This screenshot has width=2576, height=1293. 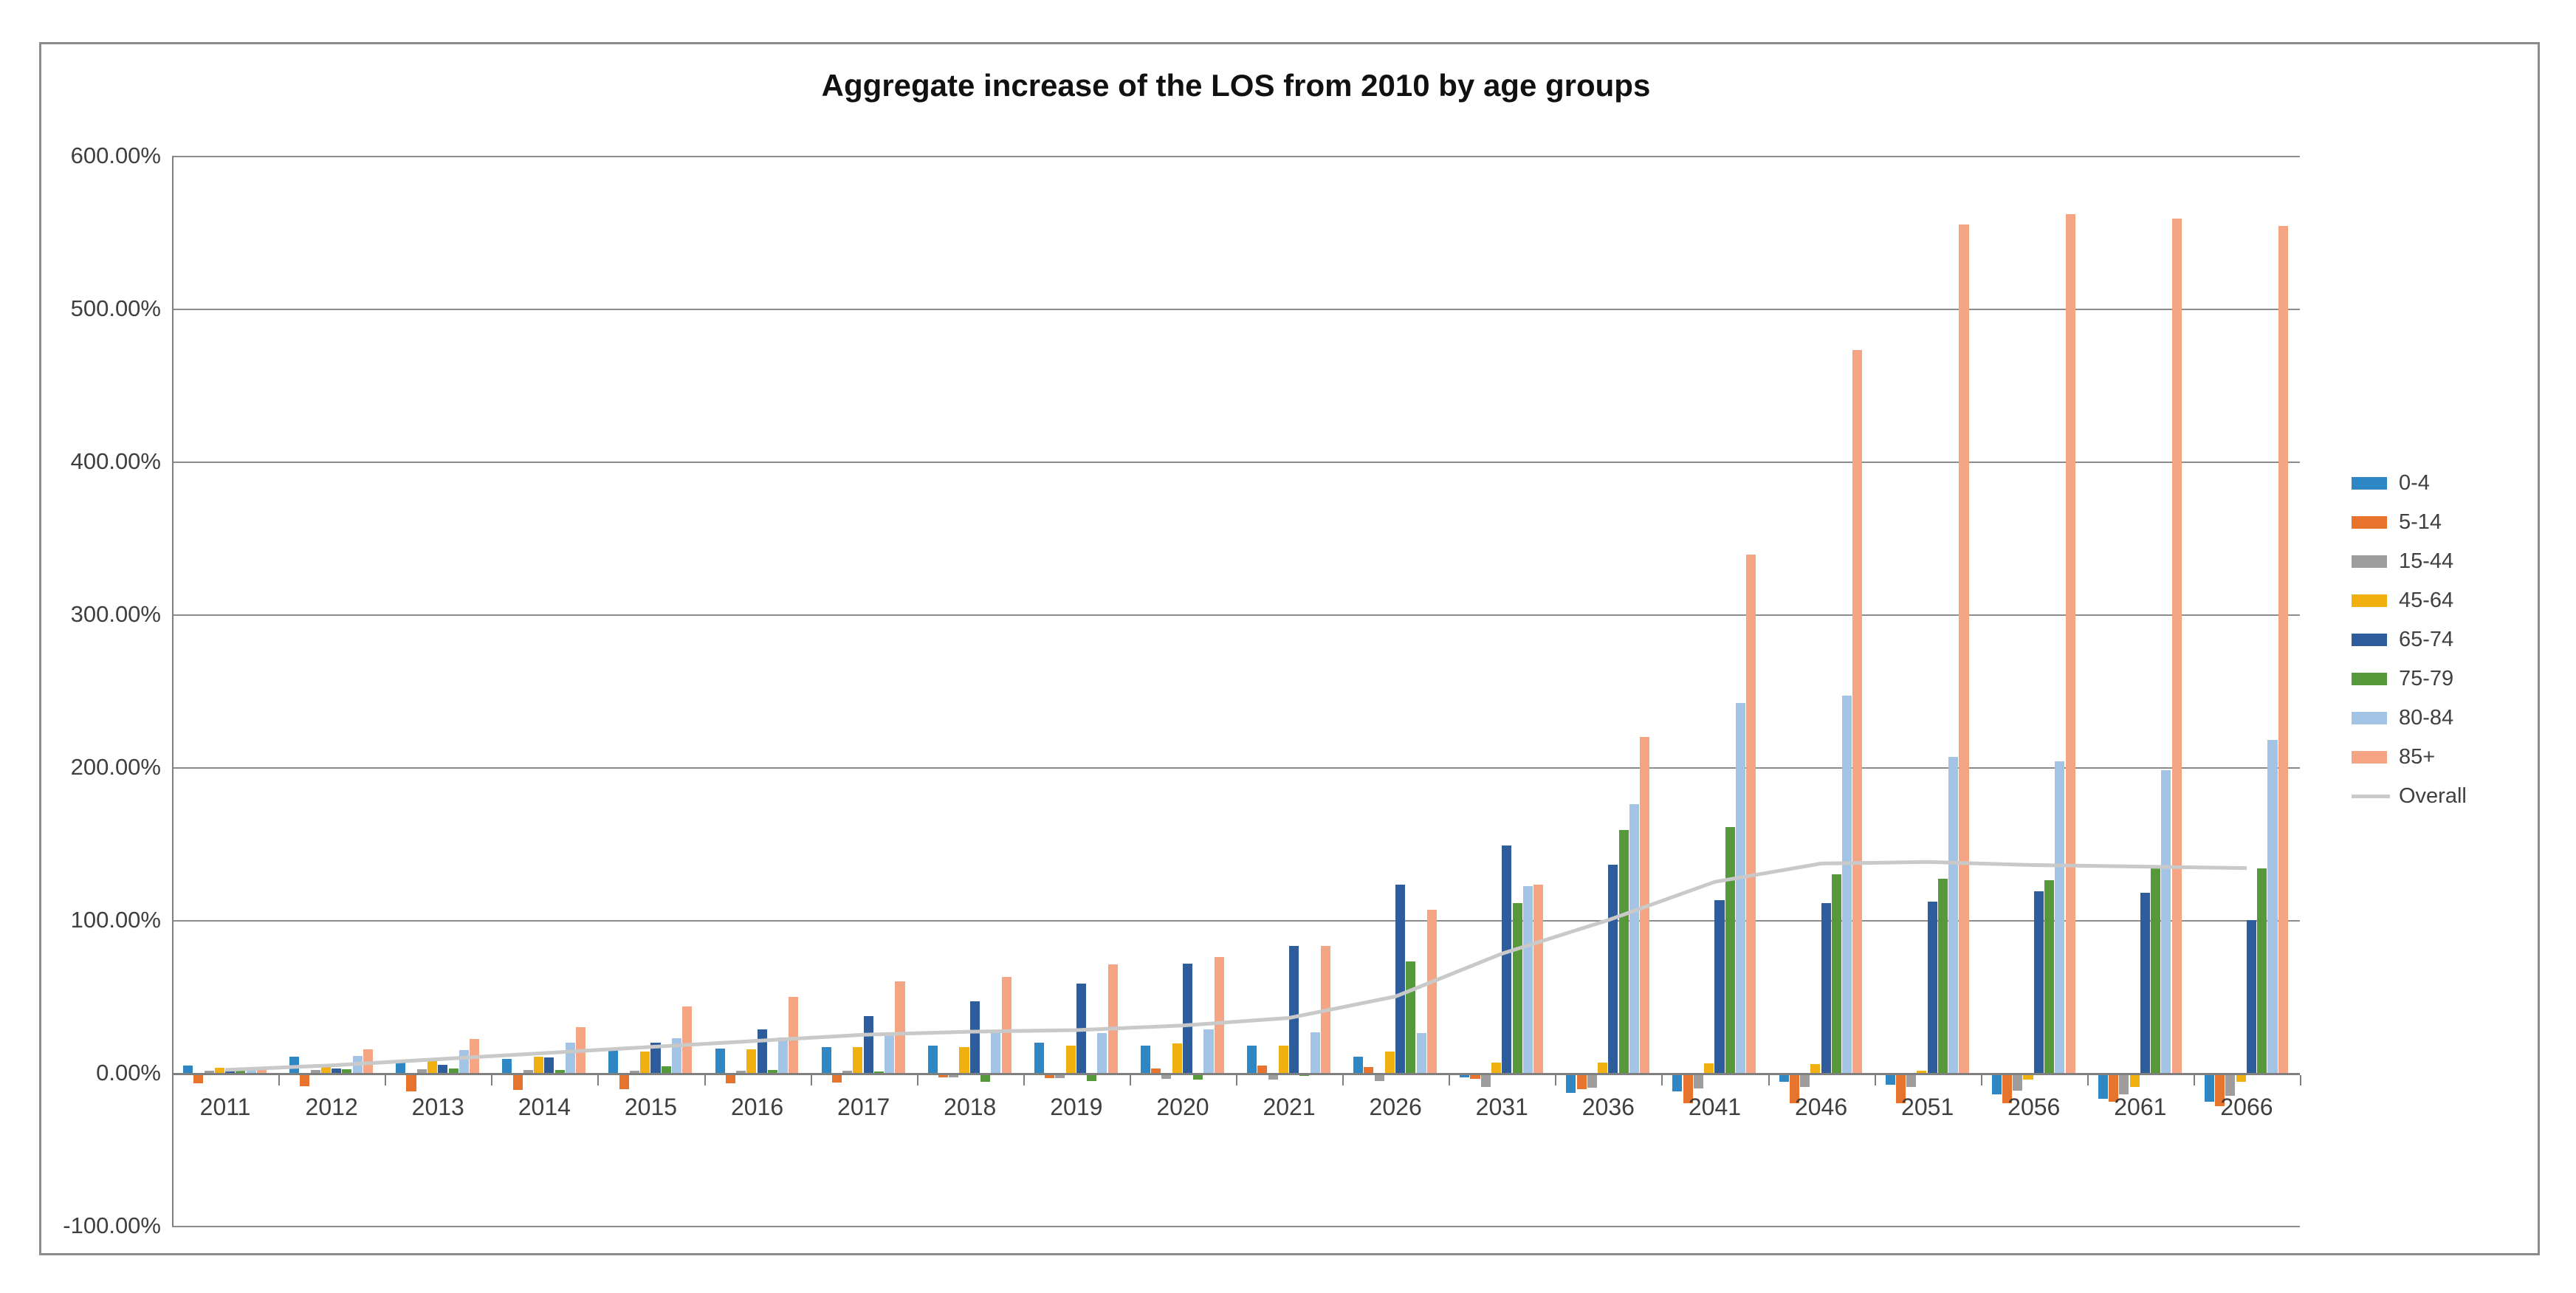 What do you see at coordinates (219, 1070) in the screenshot?
I see `bar-45-64-2011` at bounding box center [219, 1070].